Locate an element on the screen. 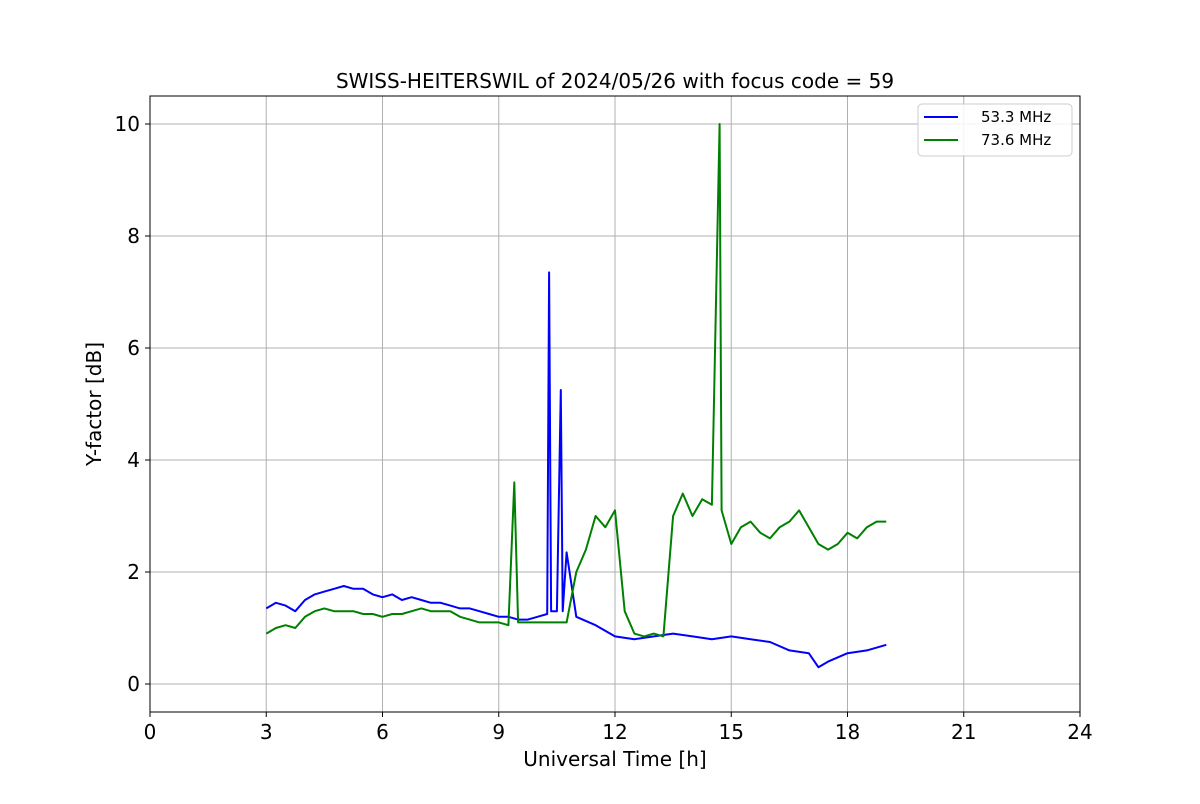 The image size is (1200, 804). x-tick-label: 6 is located at coordinates (382, 732).